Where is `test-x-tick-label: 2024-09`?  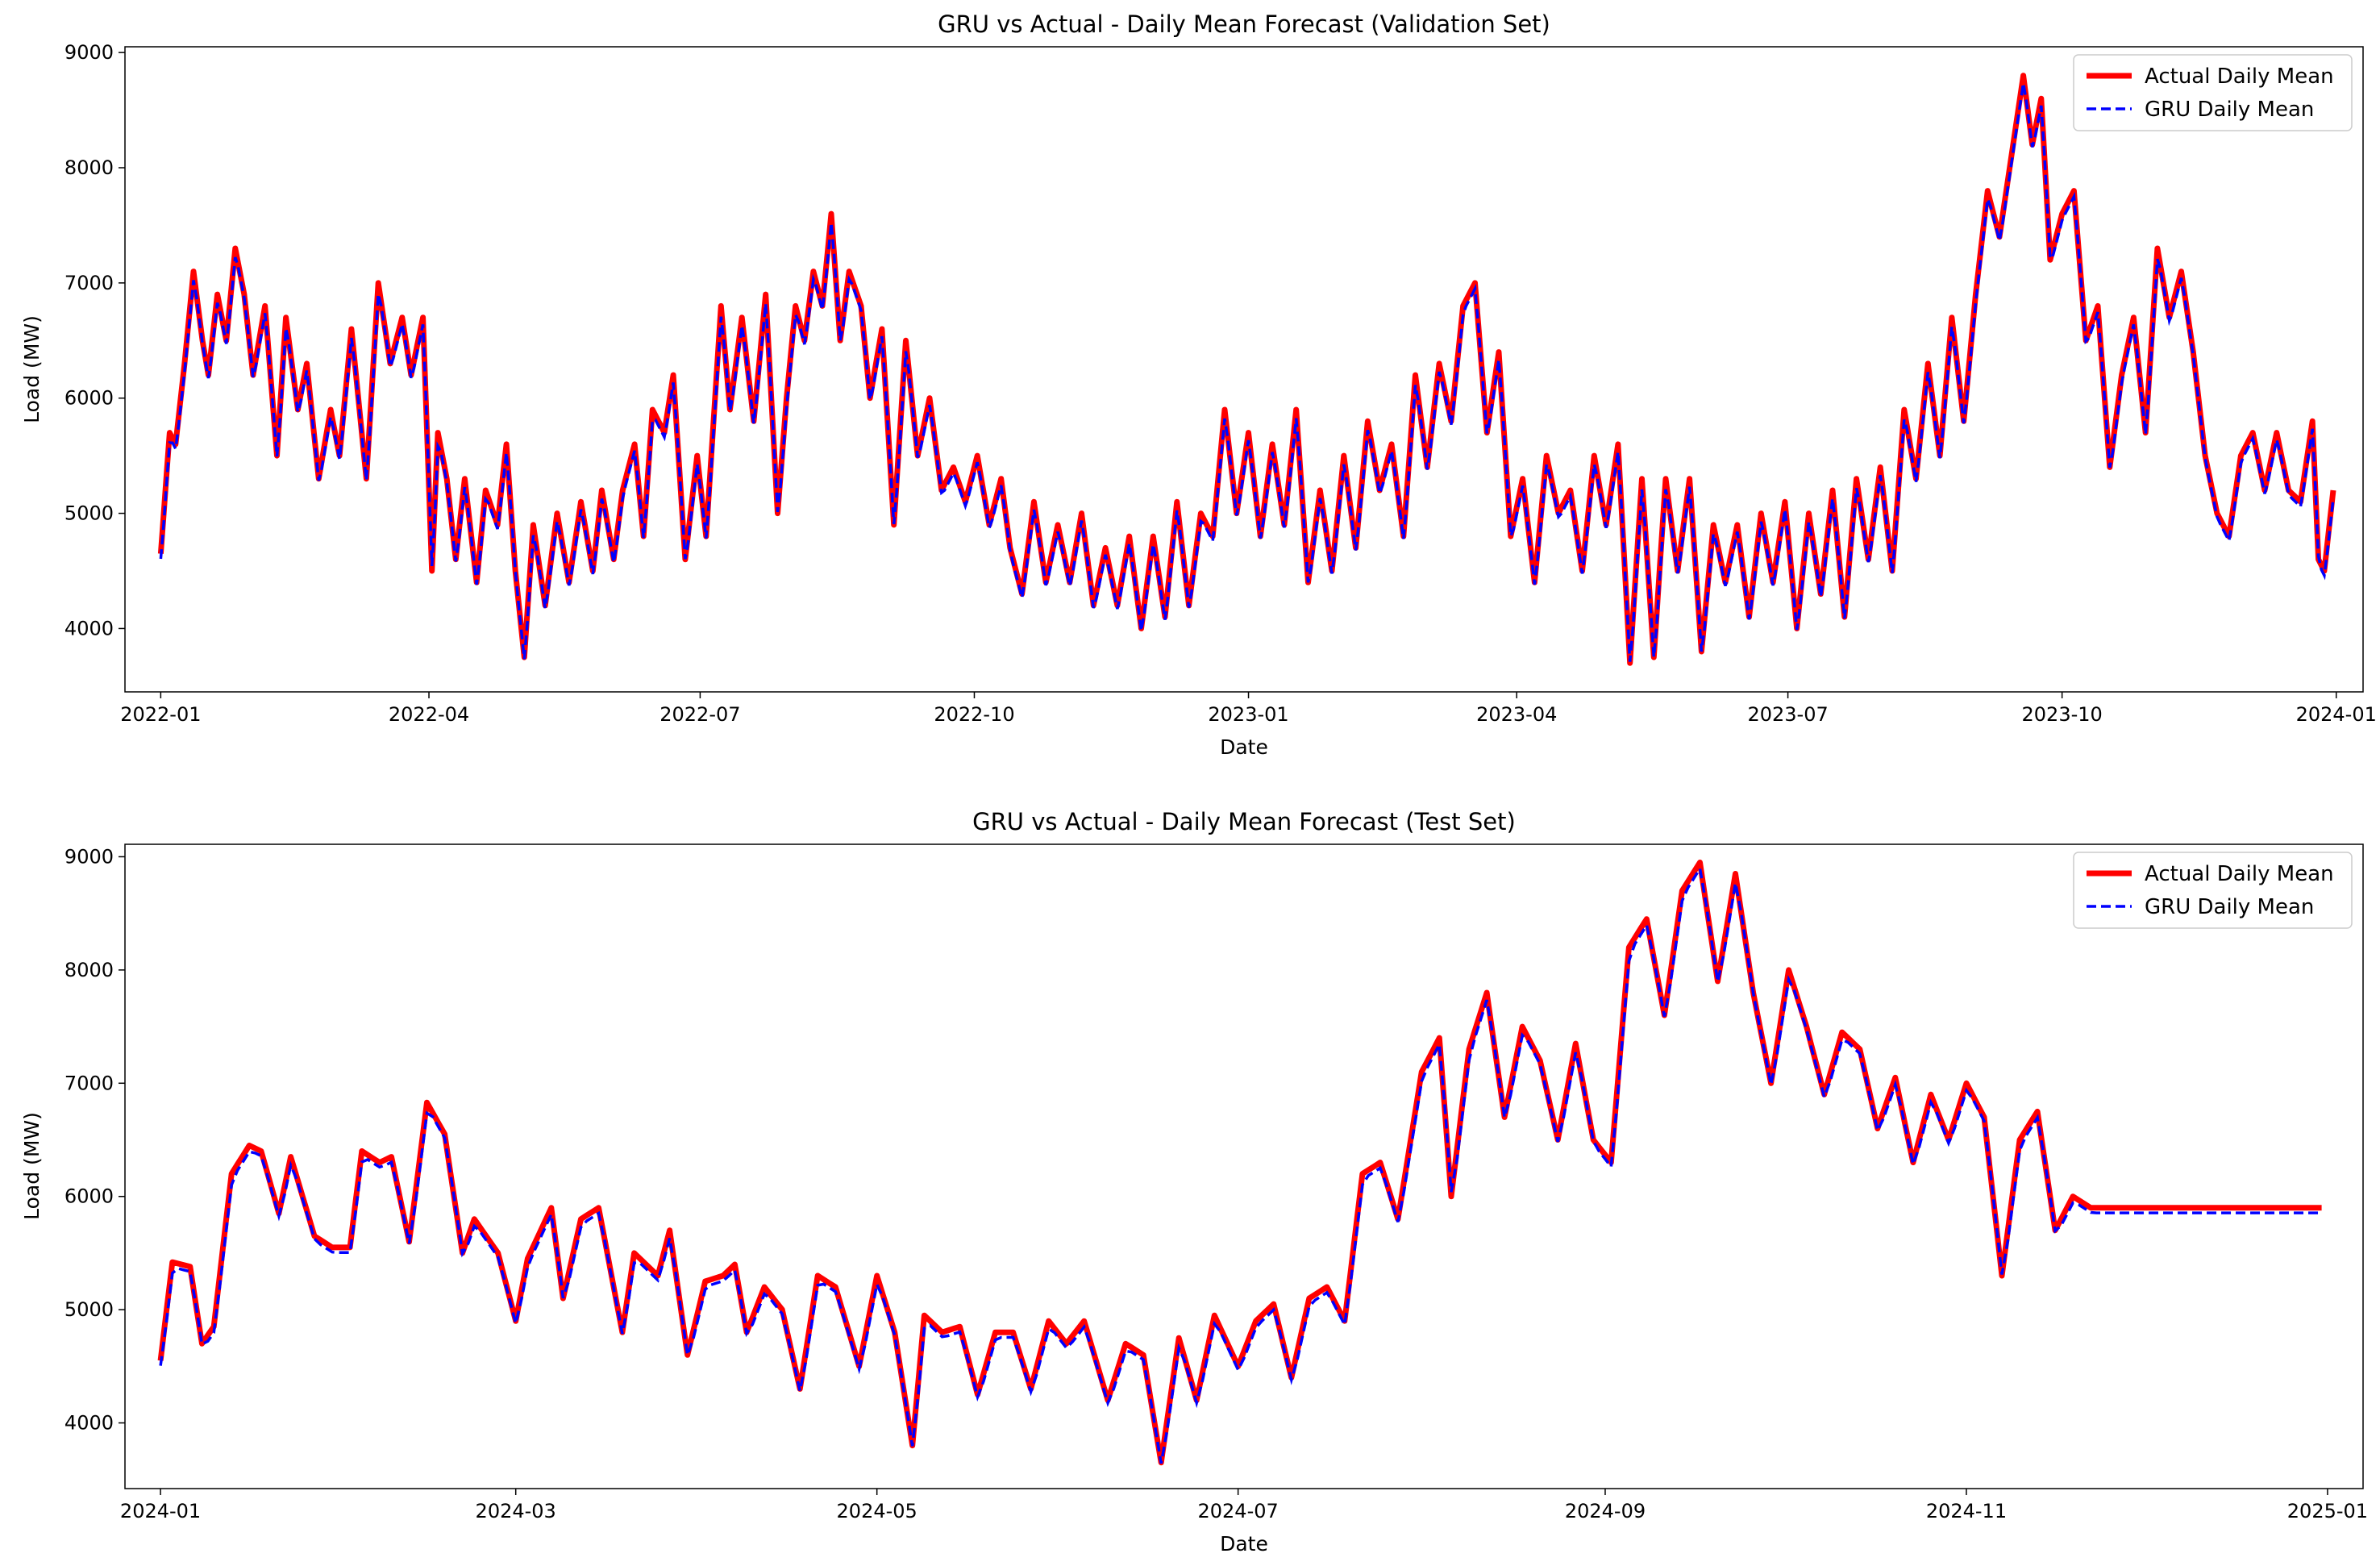 test-x-tick-label: 2024-09 is located at coordinates (1605, 1511).